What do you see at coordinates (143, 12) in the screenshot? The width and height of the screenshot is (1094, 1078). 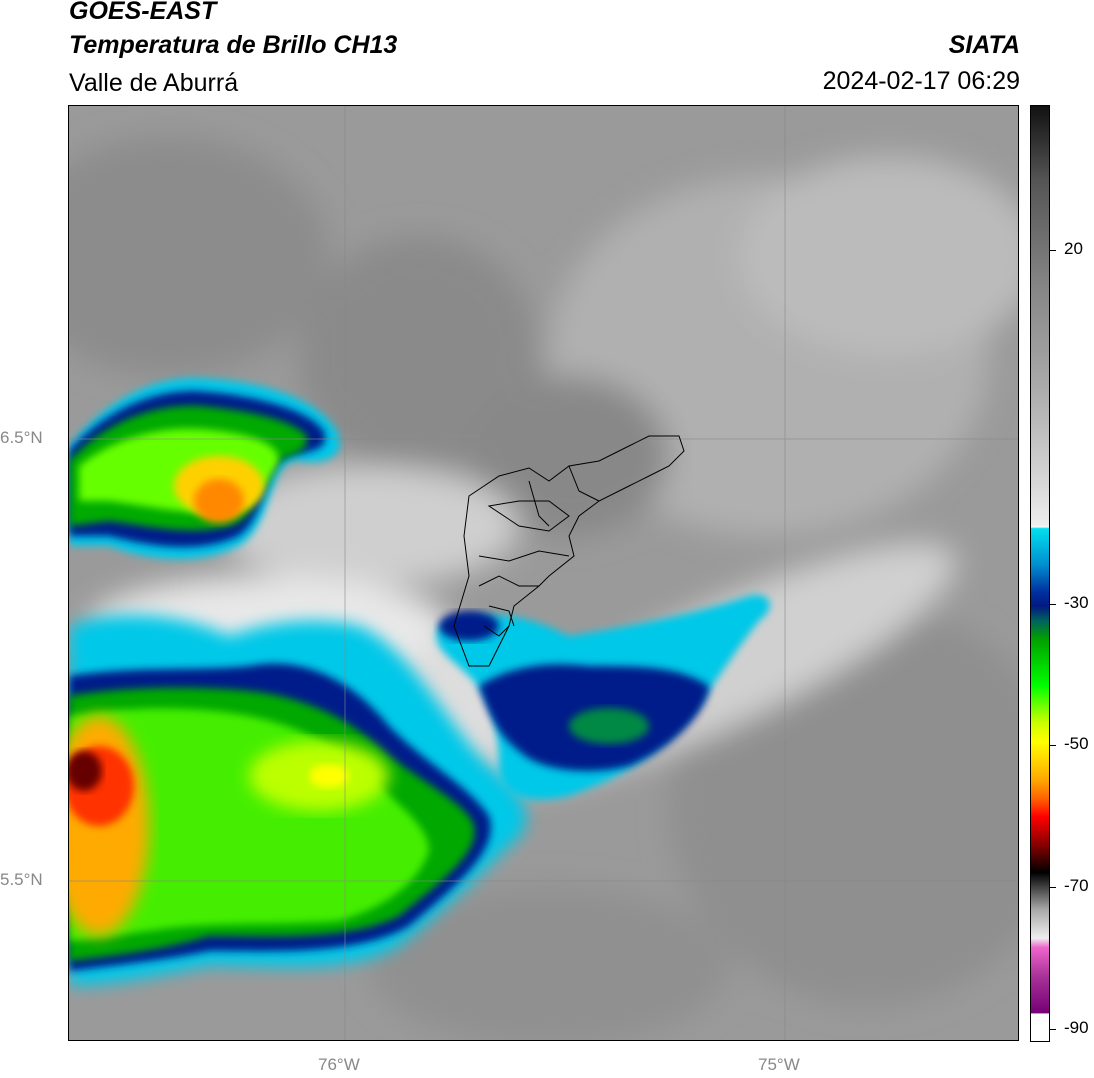 I see `satellite-title: GOES-EAST` at bounding box center [143, 12].